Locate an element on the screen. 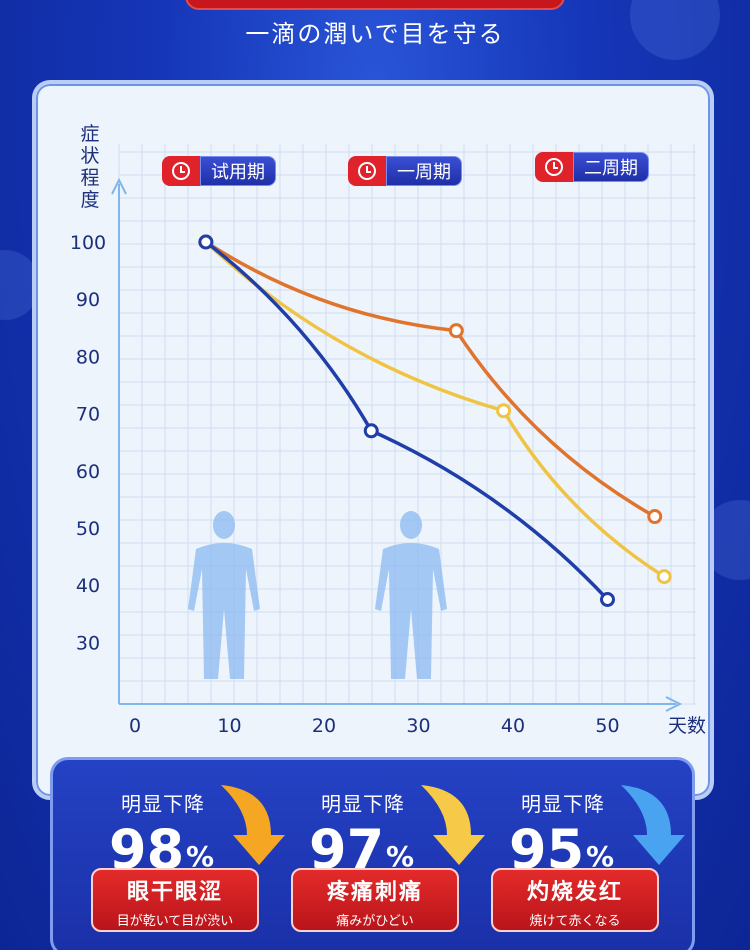 This screenshot has width=750, height=950. y-tick-label: 40 is located at coordinates (88, 586).